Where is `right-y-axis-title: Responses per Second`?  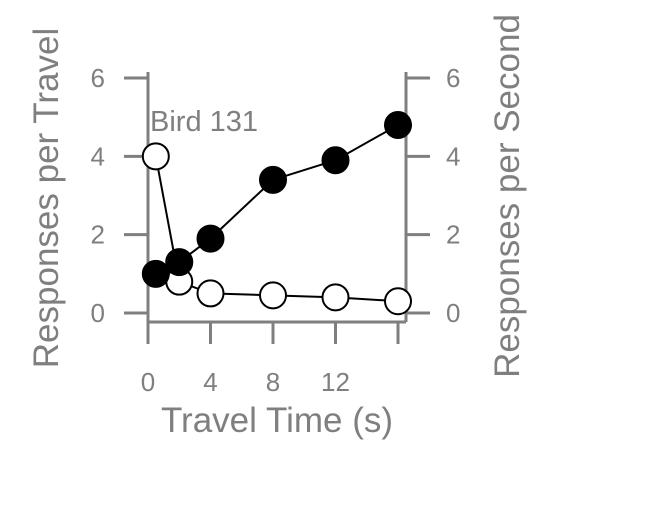
right-y-axis-title: Responses per Second is located at coordinates (507, 196).